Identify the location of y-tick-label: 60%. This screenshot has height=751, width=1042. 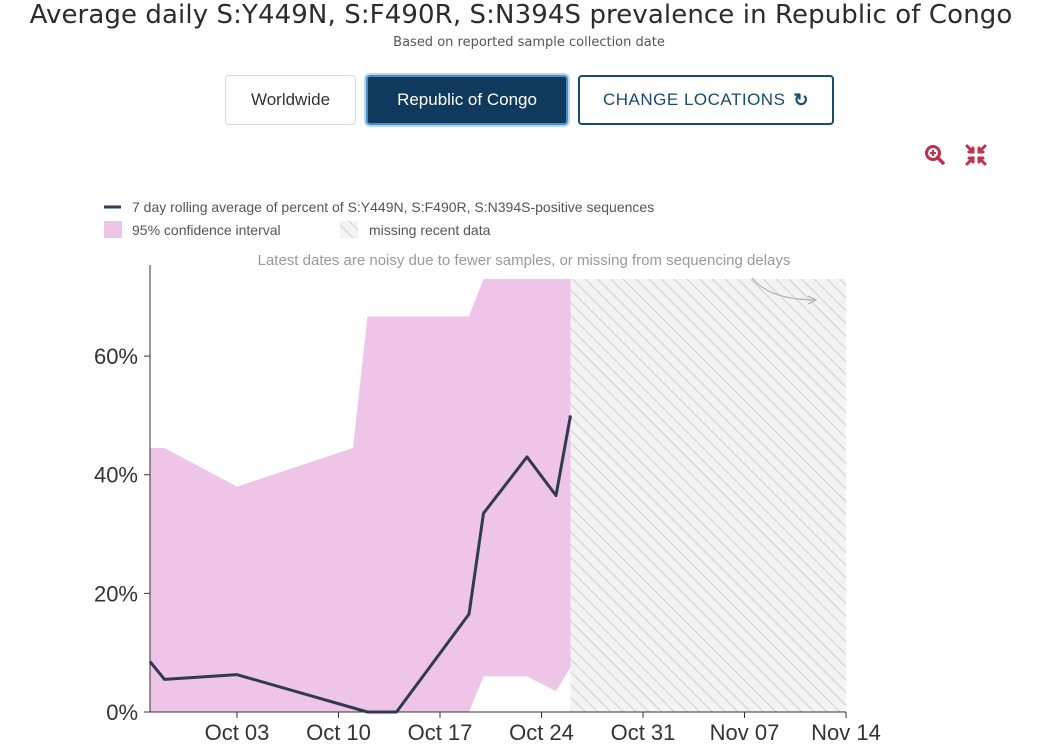
(116, 356).